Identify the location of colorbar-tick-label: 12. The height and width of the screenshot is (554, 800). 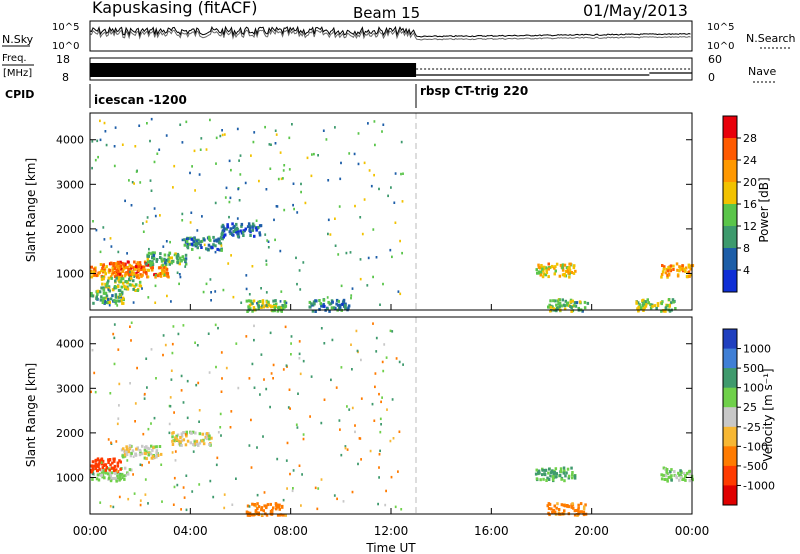
(750, 226).